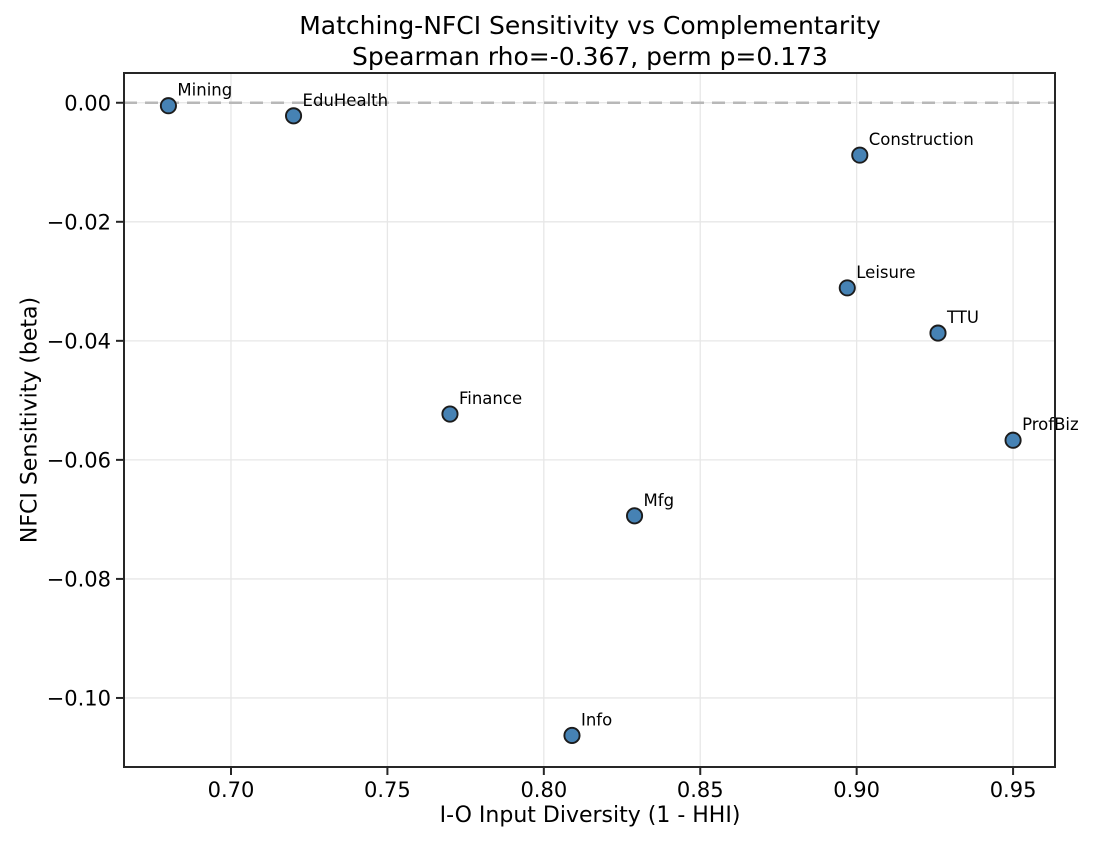 The image size is (1095, 848). Describe the element at coordinates (346, 100) in the screenshot. I see `point-label-EduHealth: EduHealth` at that location.